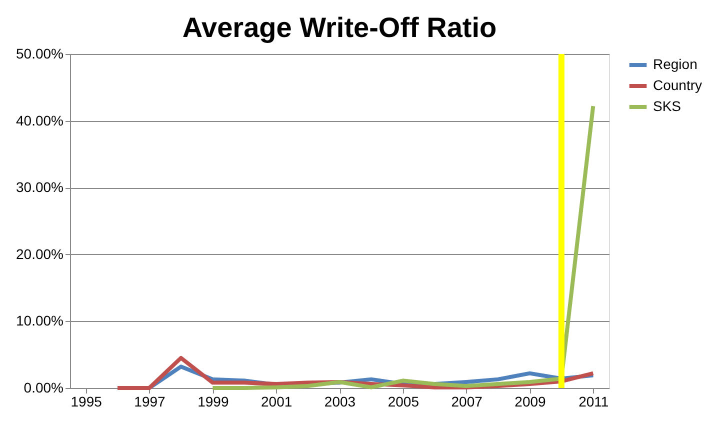  I want to click on x-tick-label: 1997, so click(150, 402).